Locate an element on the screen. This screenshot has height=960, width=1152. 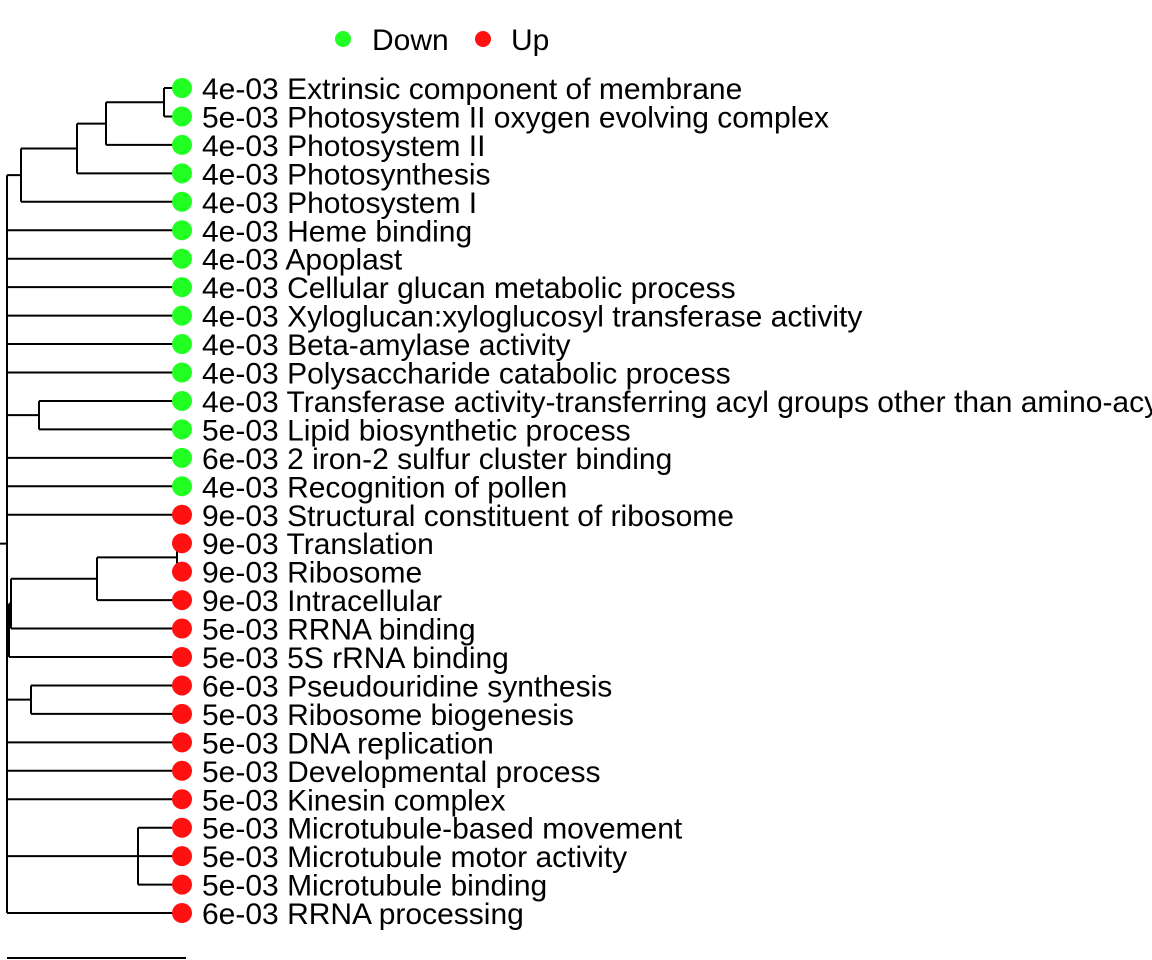
leaf-label: 6e-03 2 iron-2 sulfur cluster binding is located at coordinates (437, 459).